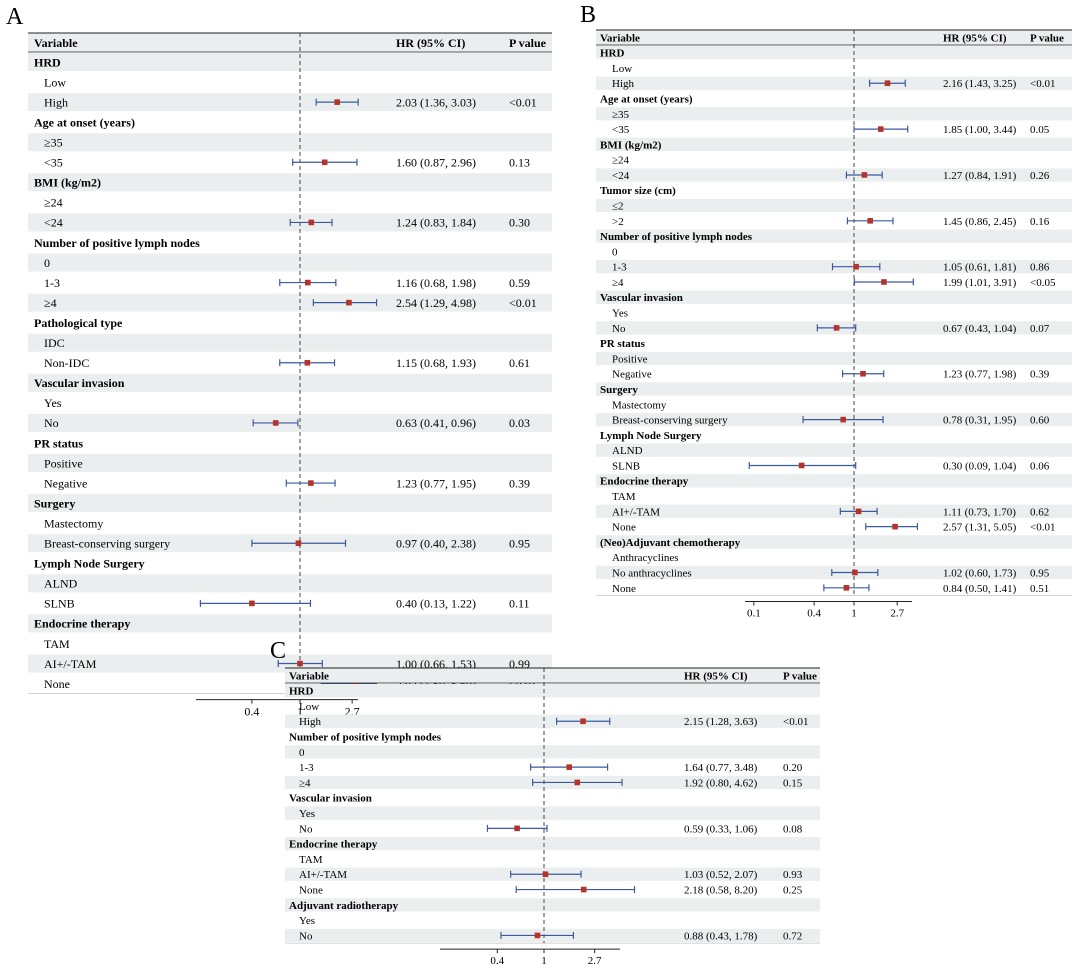 The image size is (1080, 974). Describe the element at coordinates (1040, 466) in the screenshot. I see `p-value: 0.06` at that location.